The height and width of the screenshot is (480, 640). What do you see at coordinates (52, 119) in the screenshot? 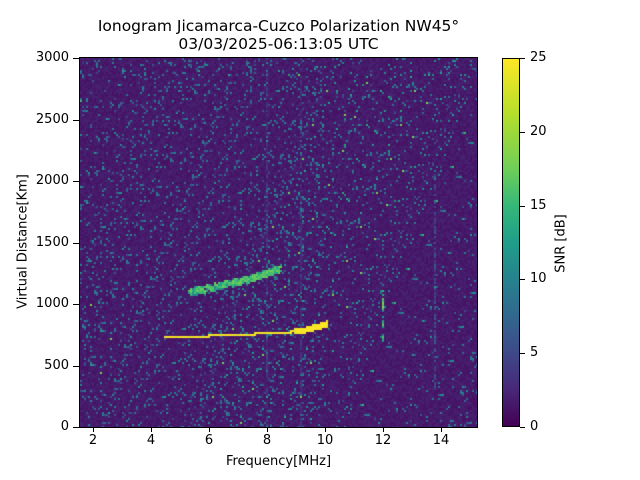
I see `y-tick-label: 2500` at bounding box center [52, 119].